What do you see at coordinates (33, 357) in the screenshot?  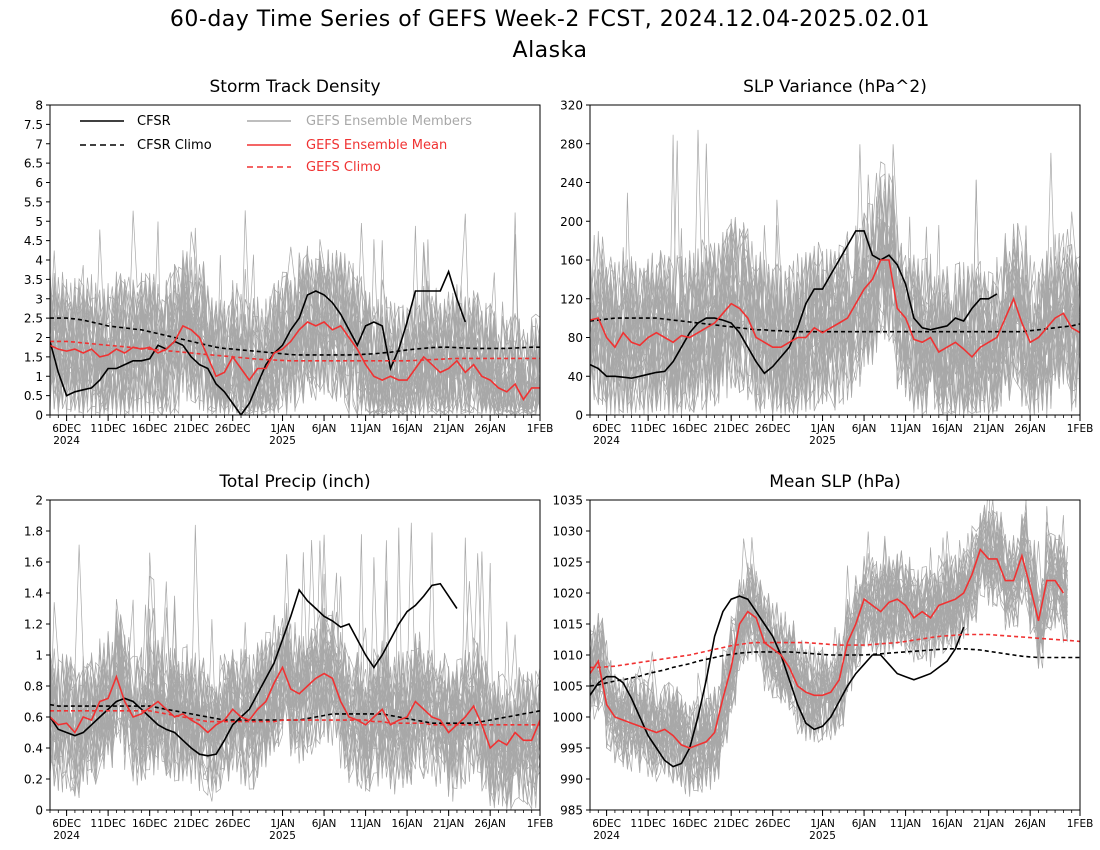 I see `y-tick-label: 1.5` at bounding box center [33, 357].